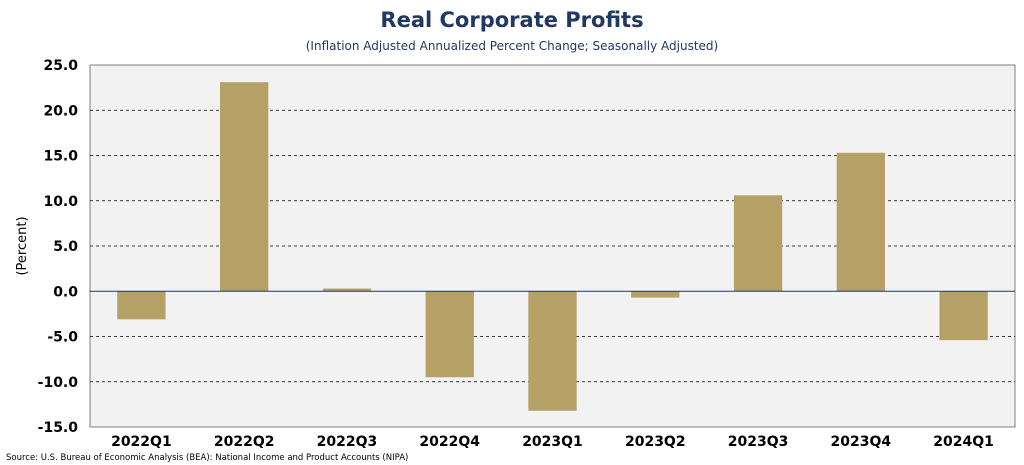 The width and height of the screenshot is (1024, 465). What do you see at coordinates (244, 187) in the screenshot?
I see `bar-2022Q2` at bounding box center [244, 187].